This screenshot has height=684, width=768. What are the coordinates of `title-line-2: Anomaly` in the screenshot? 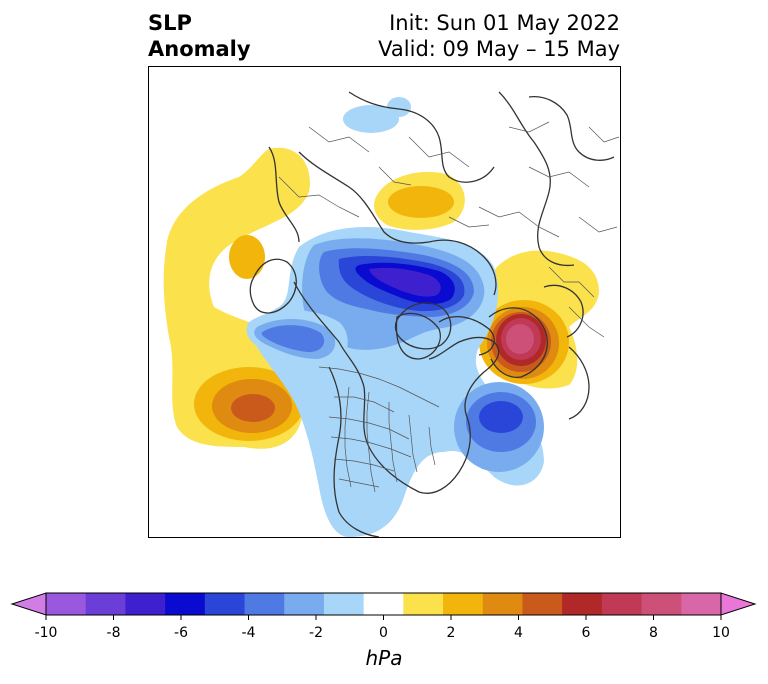 It's located at (199, 49).